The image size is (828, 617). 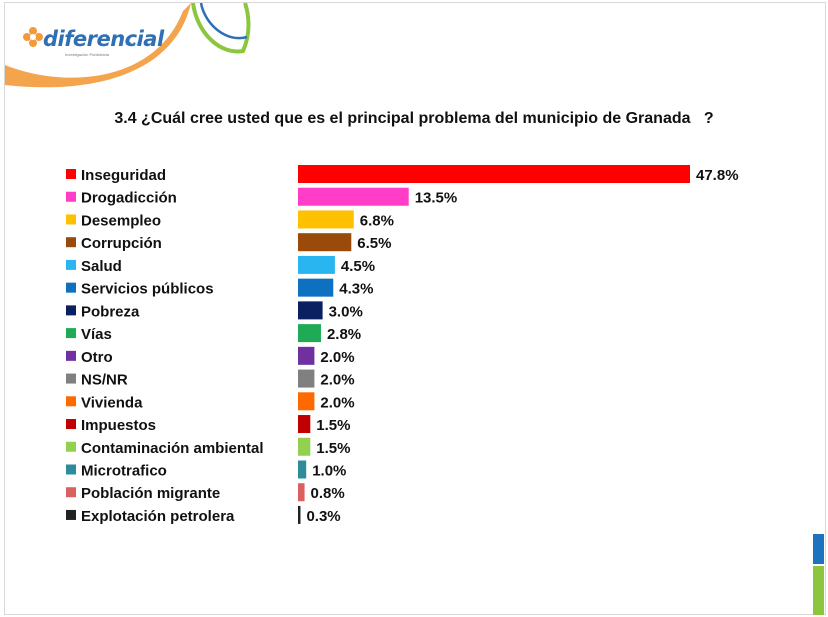 What do you see at coordinates (124, 470) in the screenshot?
I see `legend-label: Microtrafico` at bounding box center [124, 470].